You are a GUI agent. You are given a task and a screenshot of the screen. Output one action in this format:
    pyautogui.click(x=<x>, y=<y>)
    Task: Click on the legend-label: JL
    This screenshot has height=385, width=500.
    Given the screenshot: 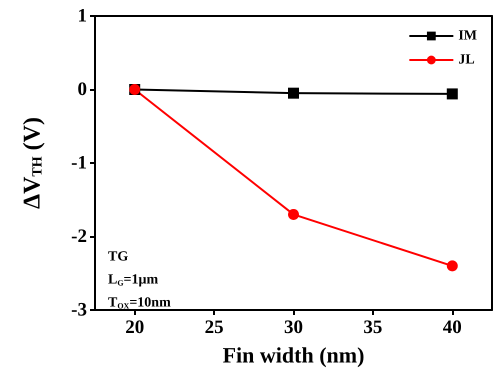 What is the action you would take?
    pyautogui.click(x=466, y=60)
    